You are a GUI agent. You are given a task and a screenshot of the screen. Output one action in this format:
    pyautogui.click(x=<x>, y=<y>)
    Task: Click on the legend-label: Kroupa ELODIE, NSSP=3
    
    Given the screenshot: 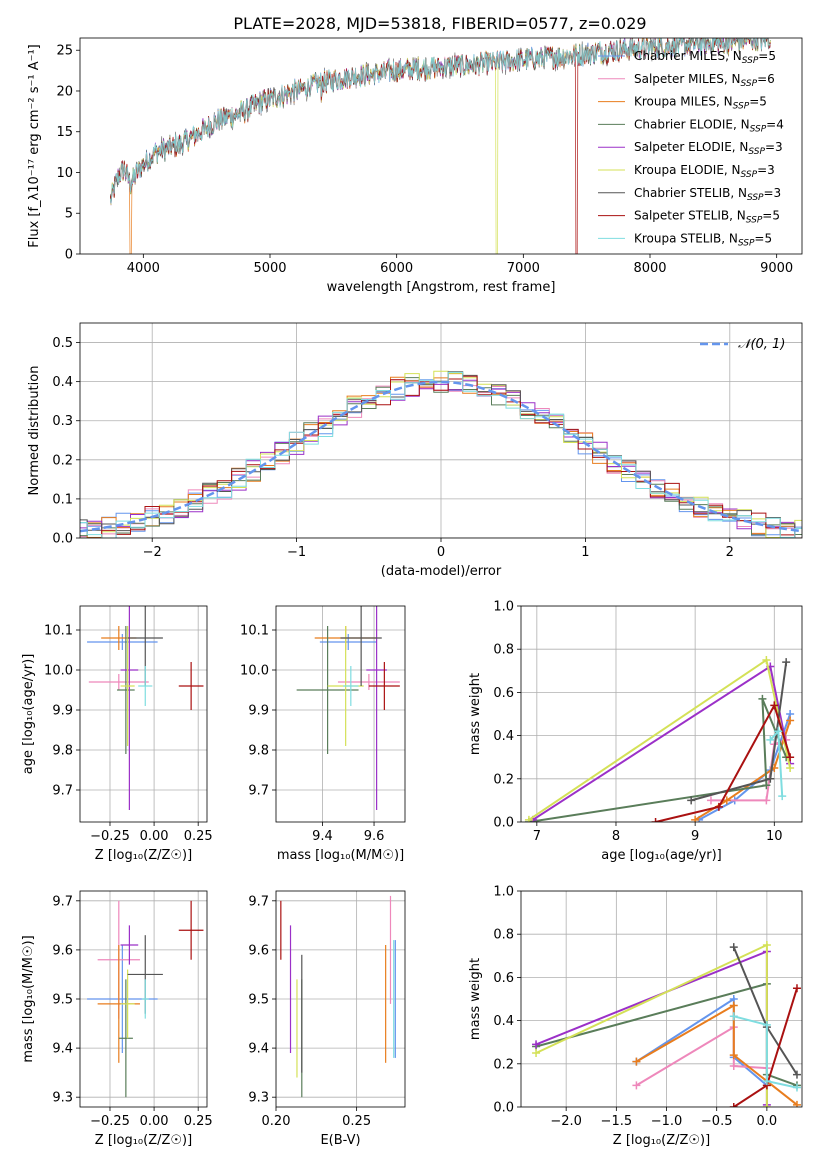 What is the action you would take?
    pyautogui.click(x=704, y=171)
    